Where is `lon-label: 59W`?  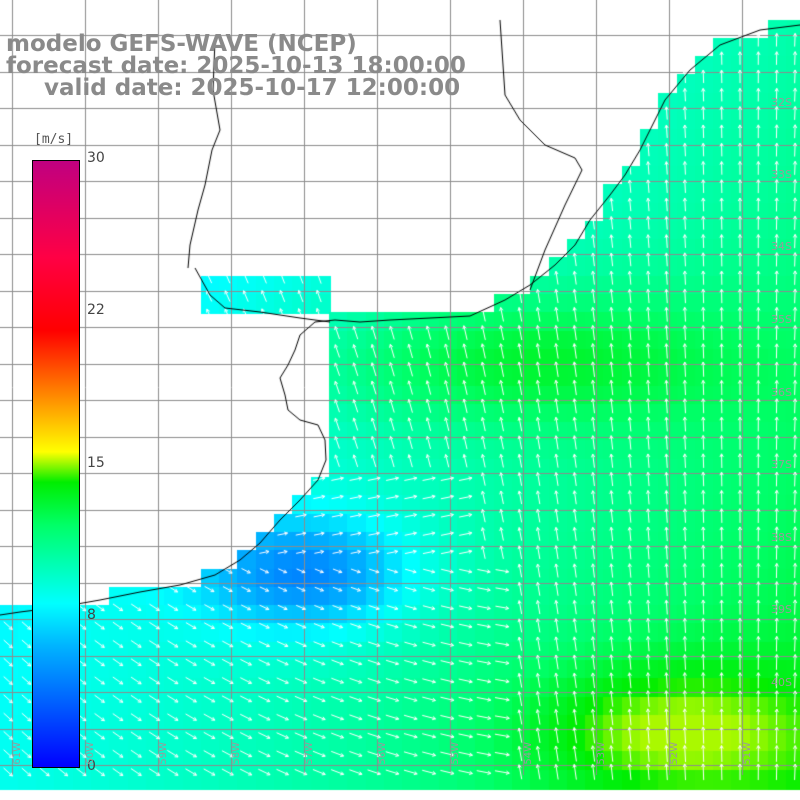 lon-label: 59W is located at coordinates (163, 753).